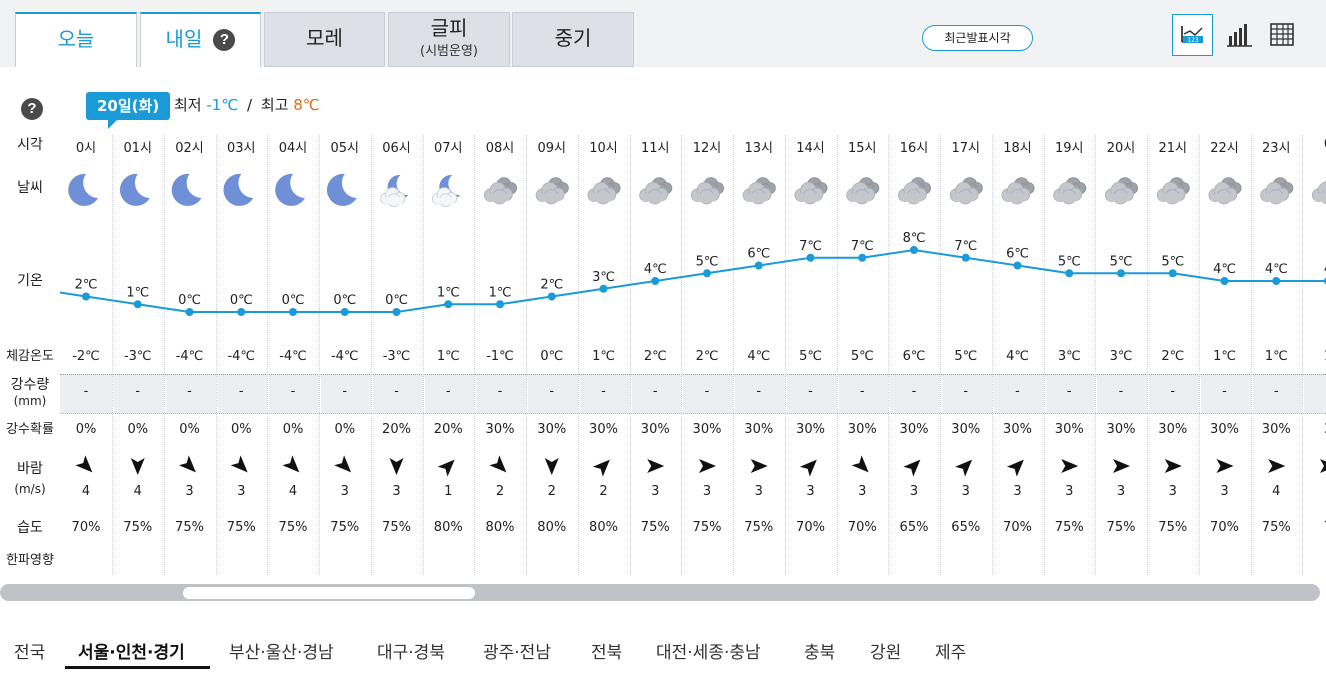  Describe the element at coordinates (607, 653) in the screenshot. I see `region-link: 전북` at that location.